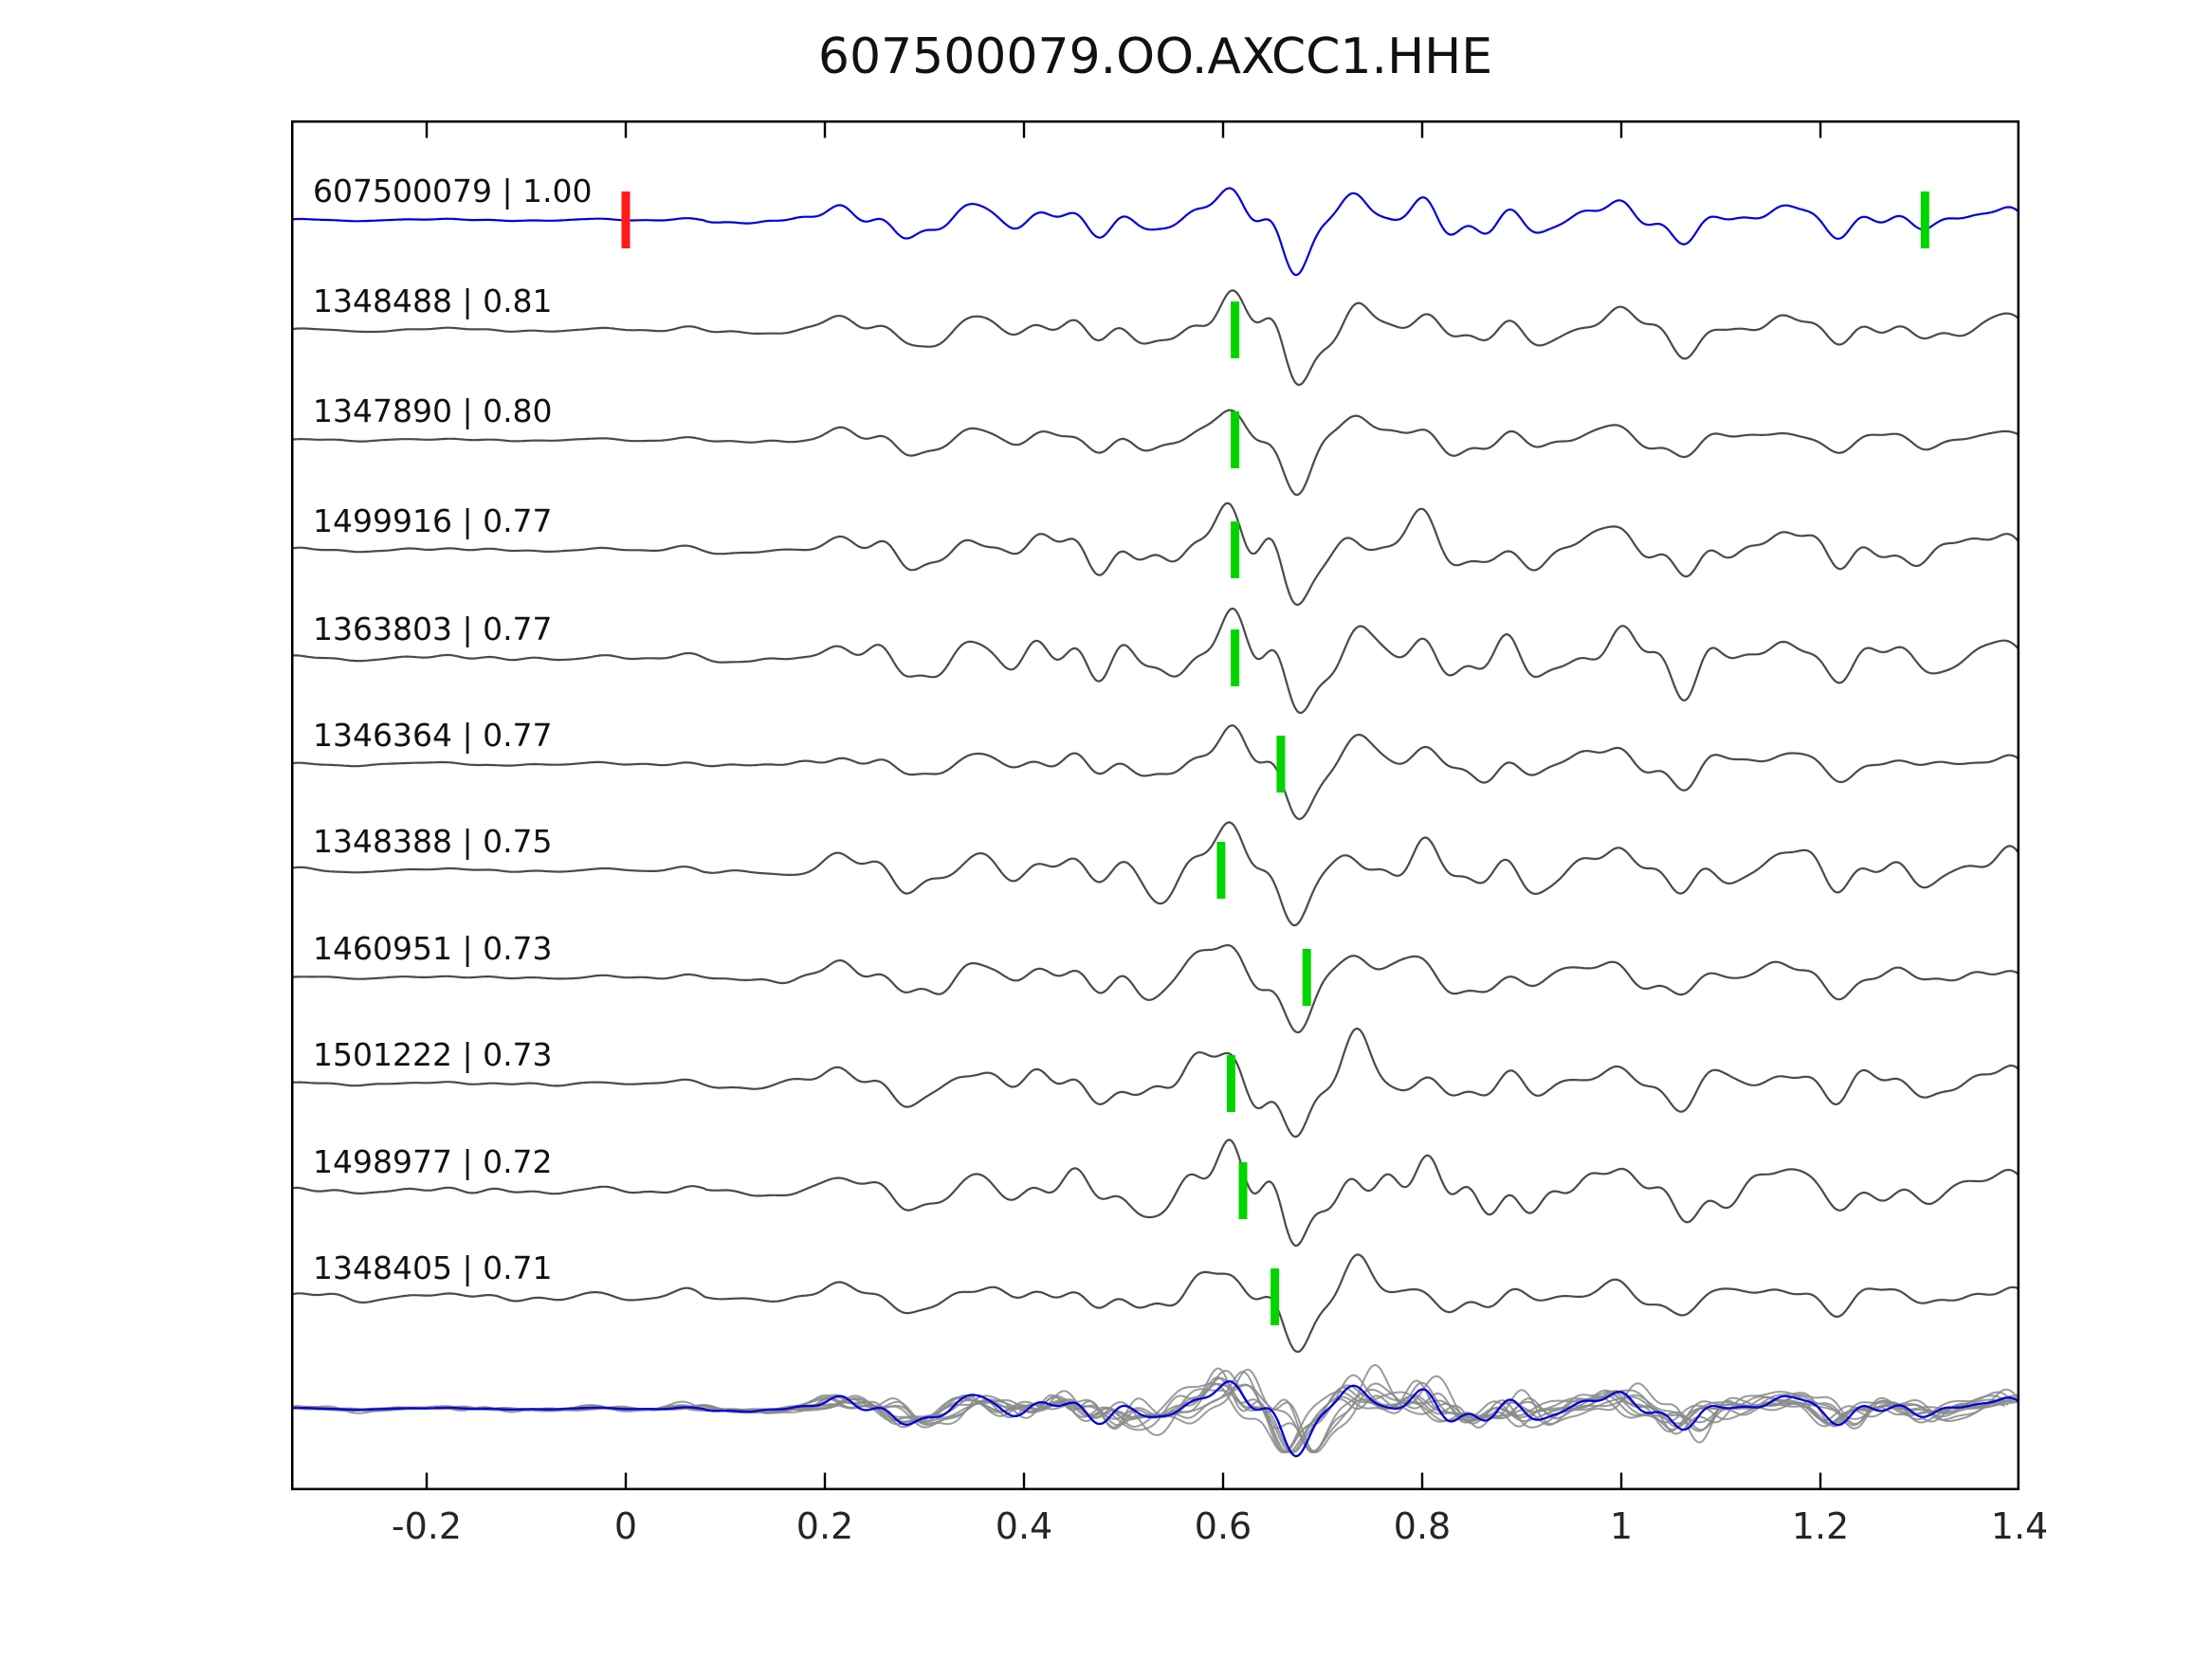  I want to click on x-tick-label: 0.8, so click(1422, 1526).